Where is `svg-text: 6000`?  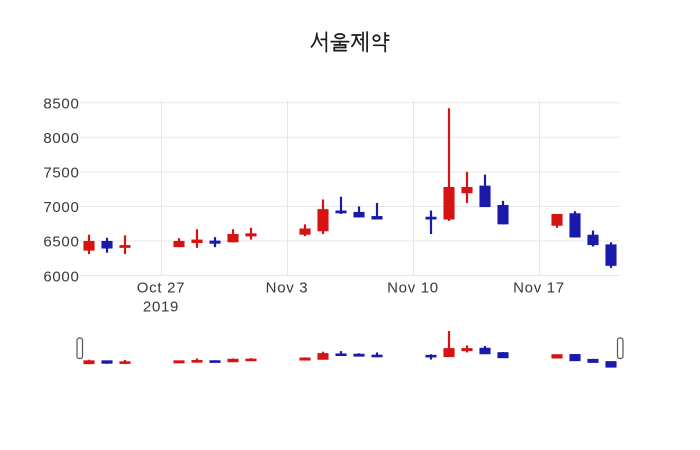 svg-text: 6000 is located at coordinates (61, 276).